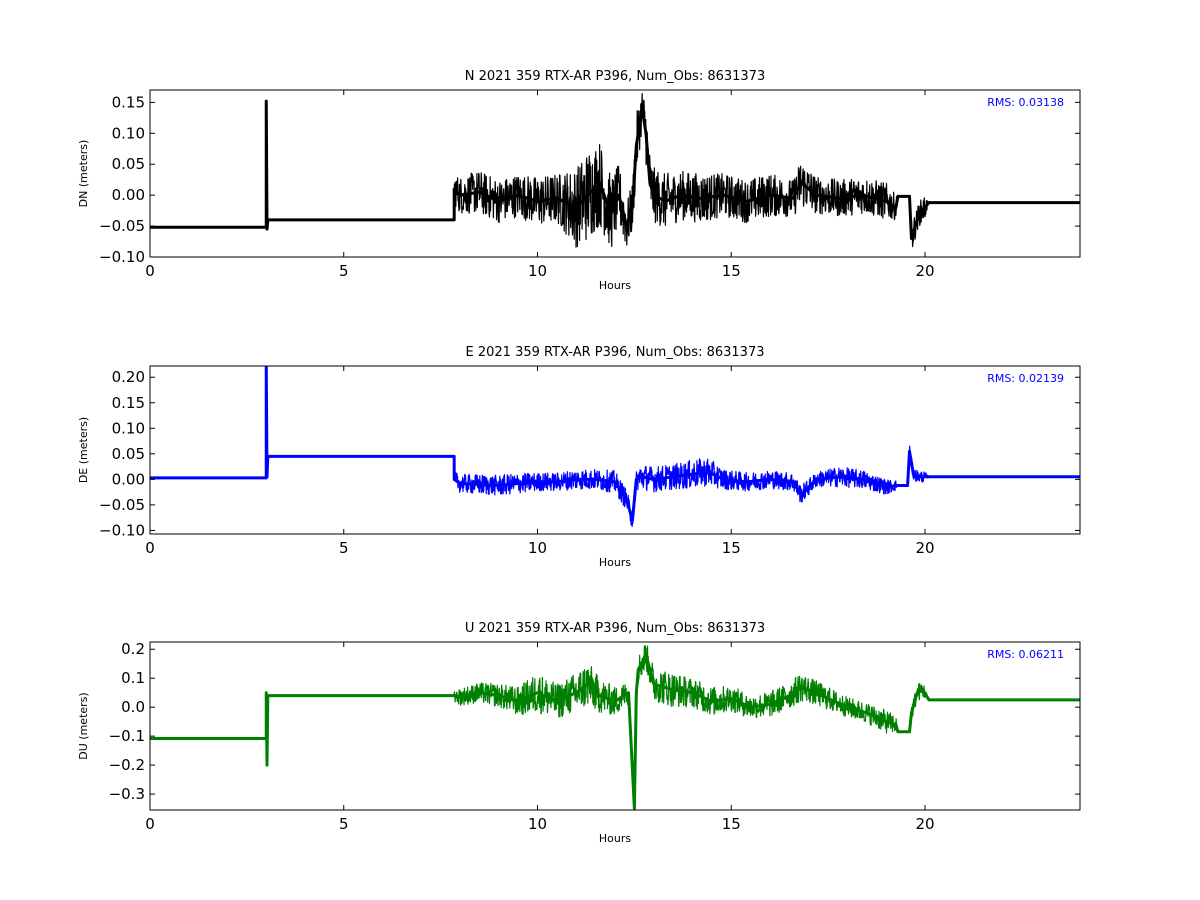  I want to click on e-y-tick-label: 0.10, so click(128, 428).